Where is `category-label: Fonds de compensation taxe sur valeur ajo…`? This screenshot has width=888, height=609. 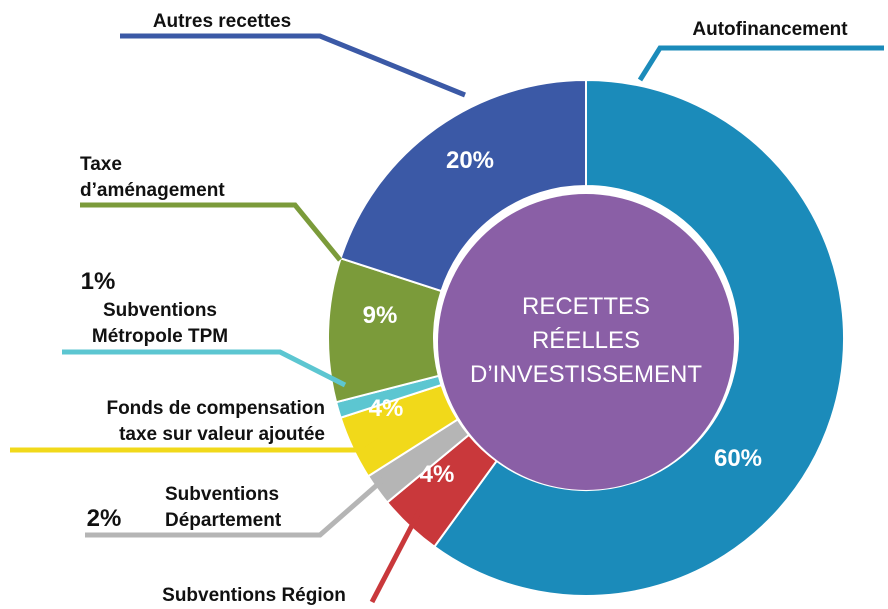 category-label: Fonds de compensation taxe sur valeur ajo… is located at coordinates (215, 421).